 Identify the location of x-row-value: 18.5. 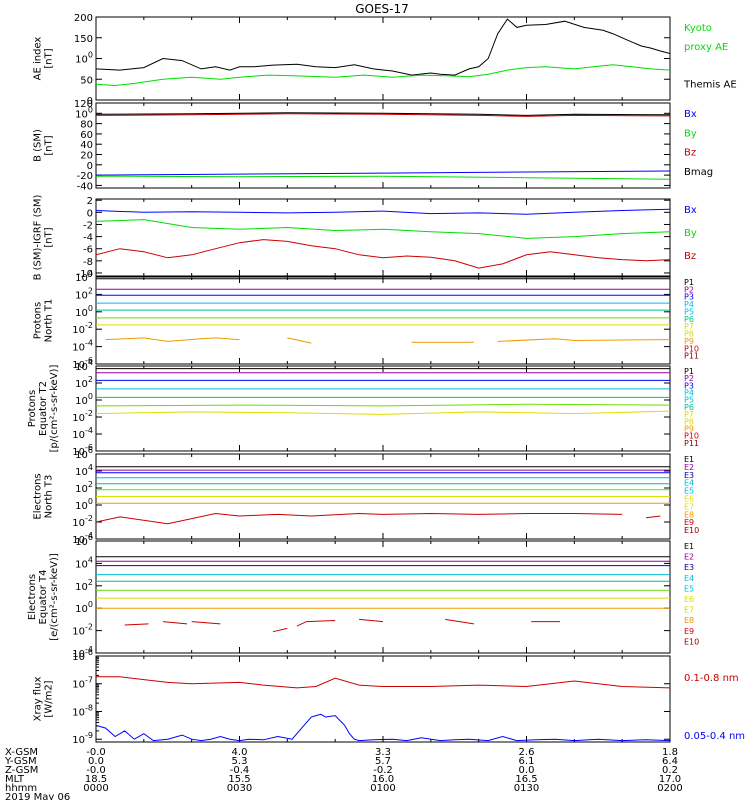
(96, 779).